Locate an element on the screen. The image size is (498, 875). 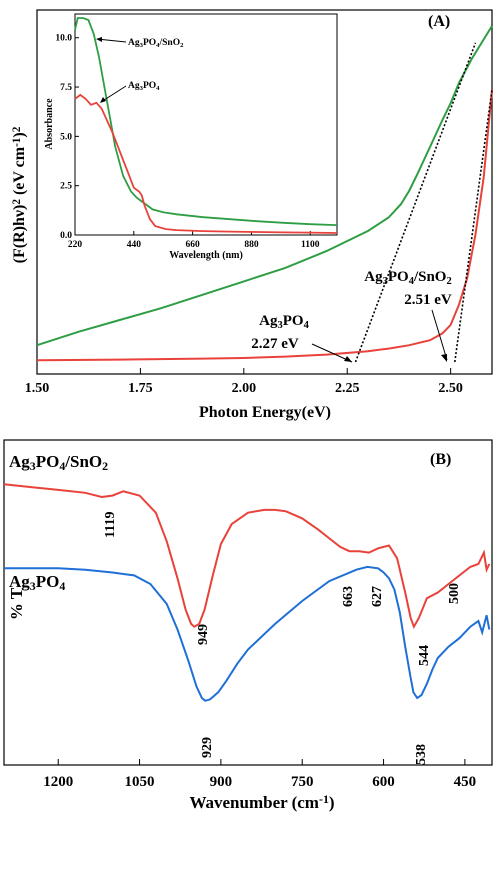
inset-x-axis-title: Wavelength (nm) is located at coordinates (206, 255).